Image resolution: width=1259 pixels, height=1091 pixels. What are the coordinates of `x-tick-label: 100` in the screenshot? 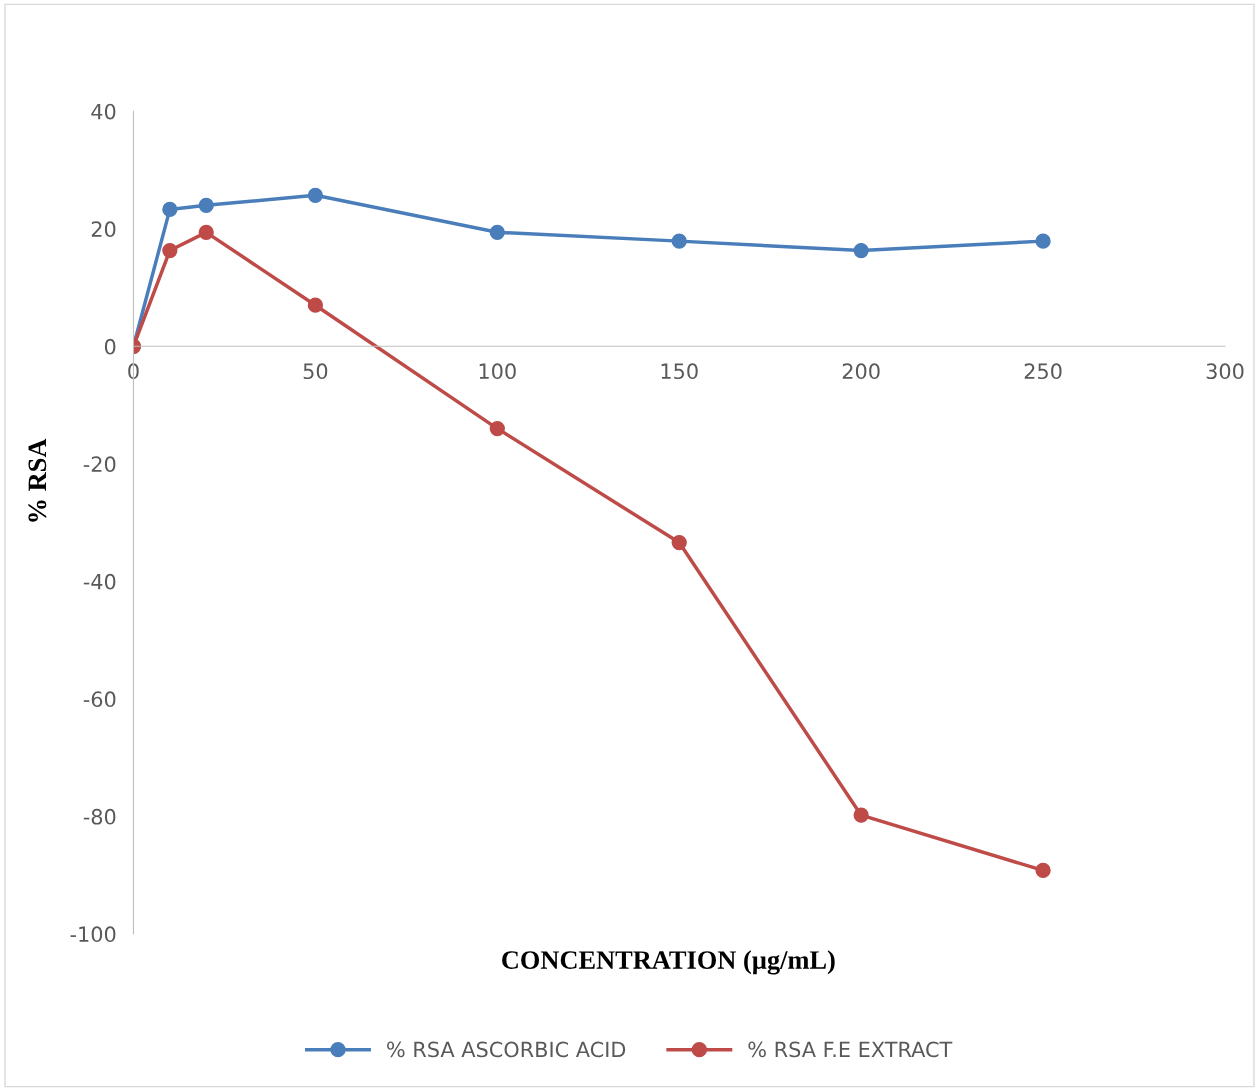 It's located at (497, 371).